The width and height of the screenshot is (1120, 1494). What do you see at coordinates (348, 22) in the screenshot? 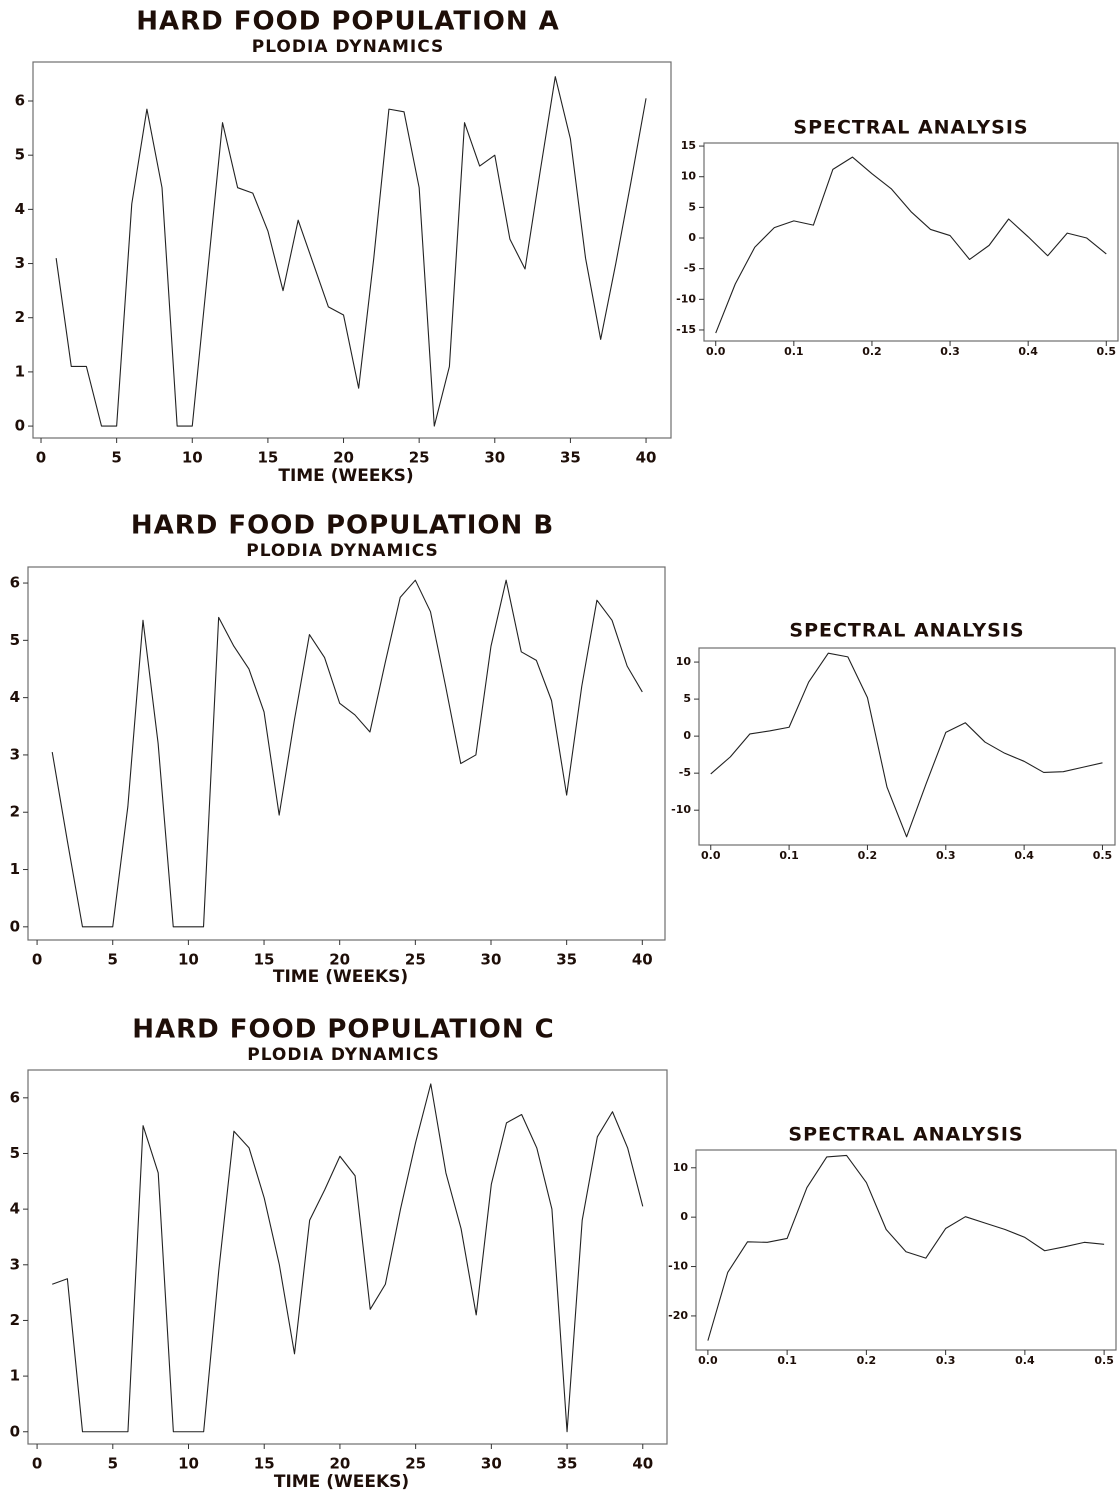
I see `chart-title: HARD FOOD POPULATION A` at bounding box center [348, 22].